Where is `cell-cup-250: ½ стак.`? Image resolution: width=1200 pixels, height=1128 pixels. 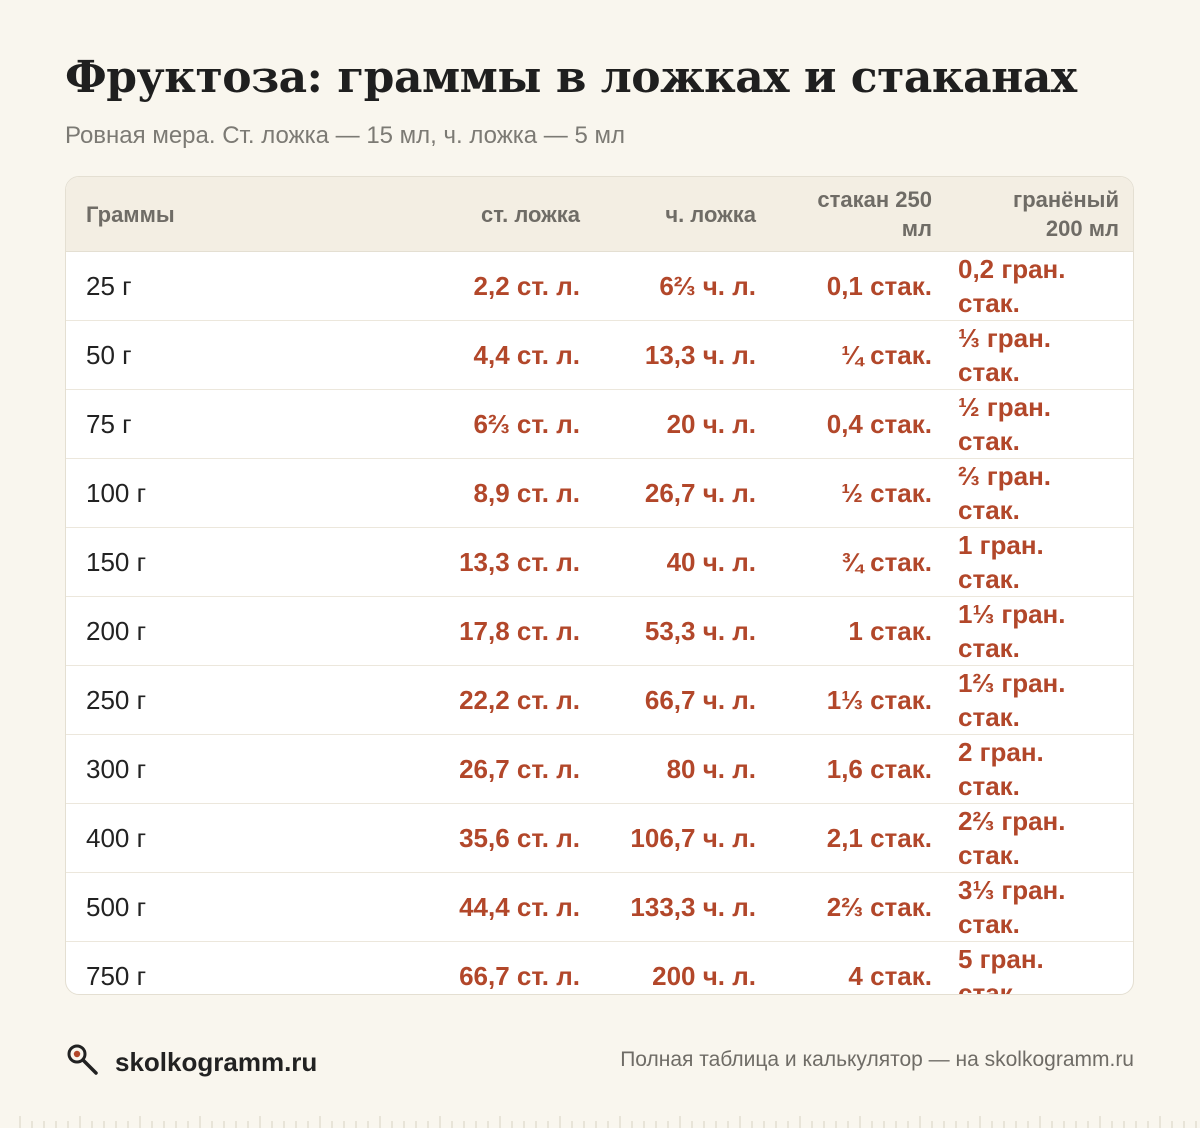
cell-cup-250: ½ стак. is located at coordinates (862, 493).